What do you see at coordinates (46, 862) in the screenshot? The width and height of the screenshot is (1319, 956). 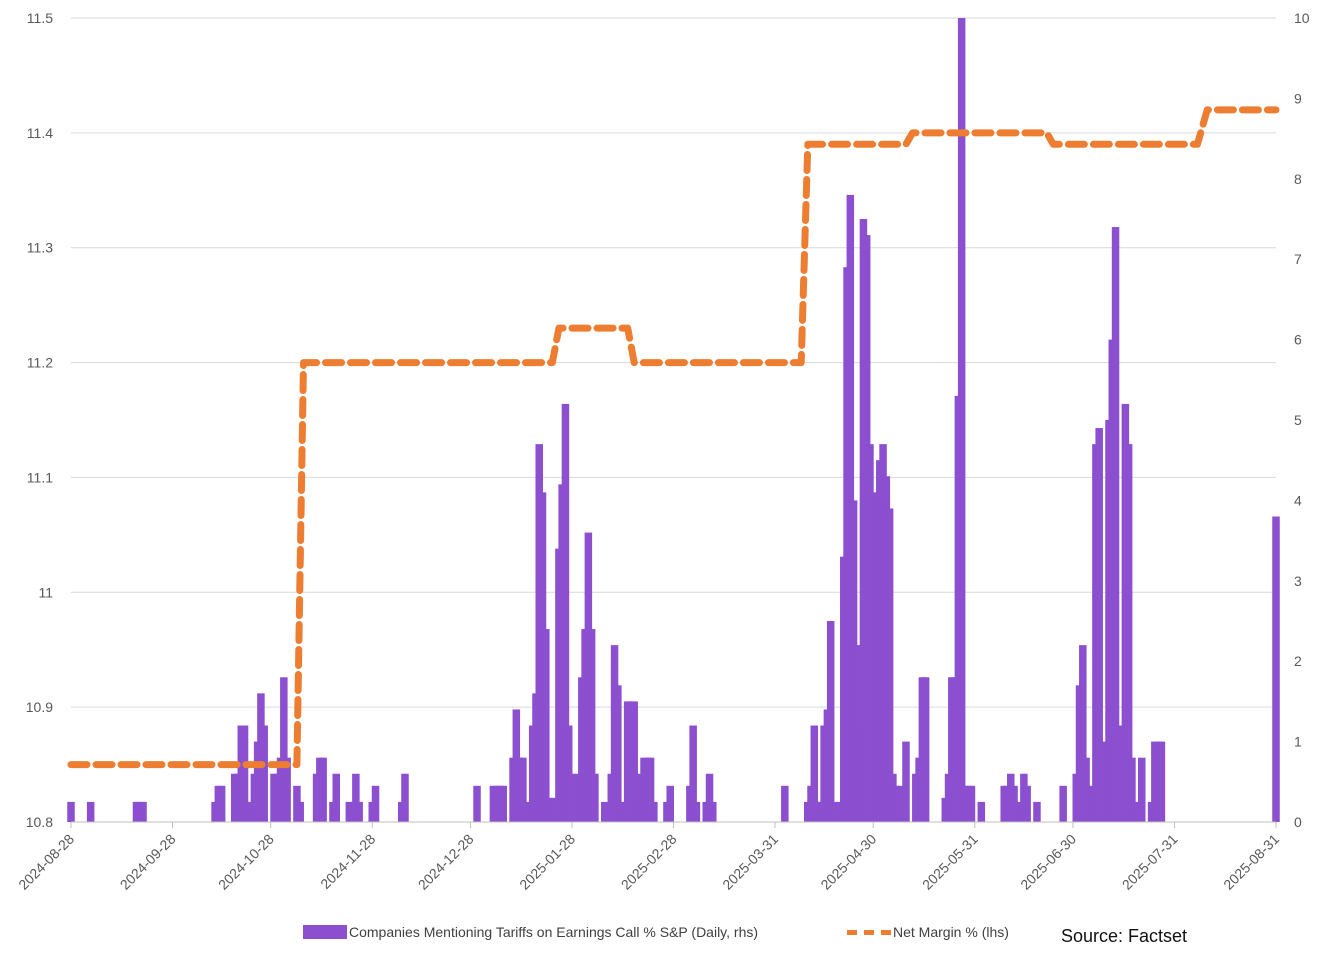 I see `x-tick-label: 2024-08-28` at bounding box center [46, 862].